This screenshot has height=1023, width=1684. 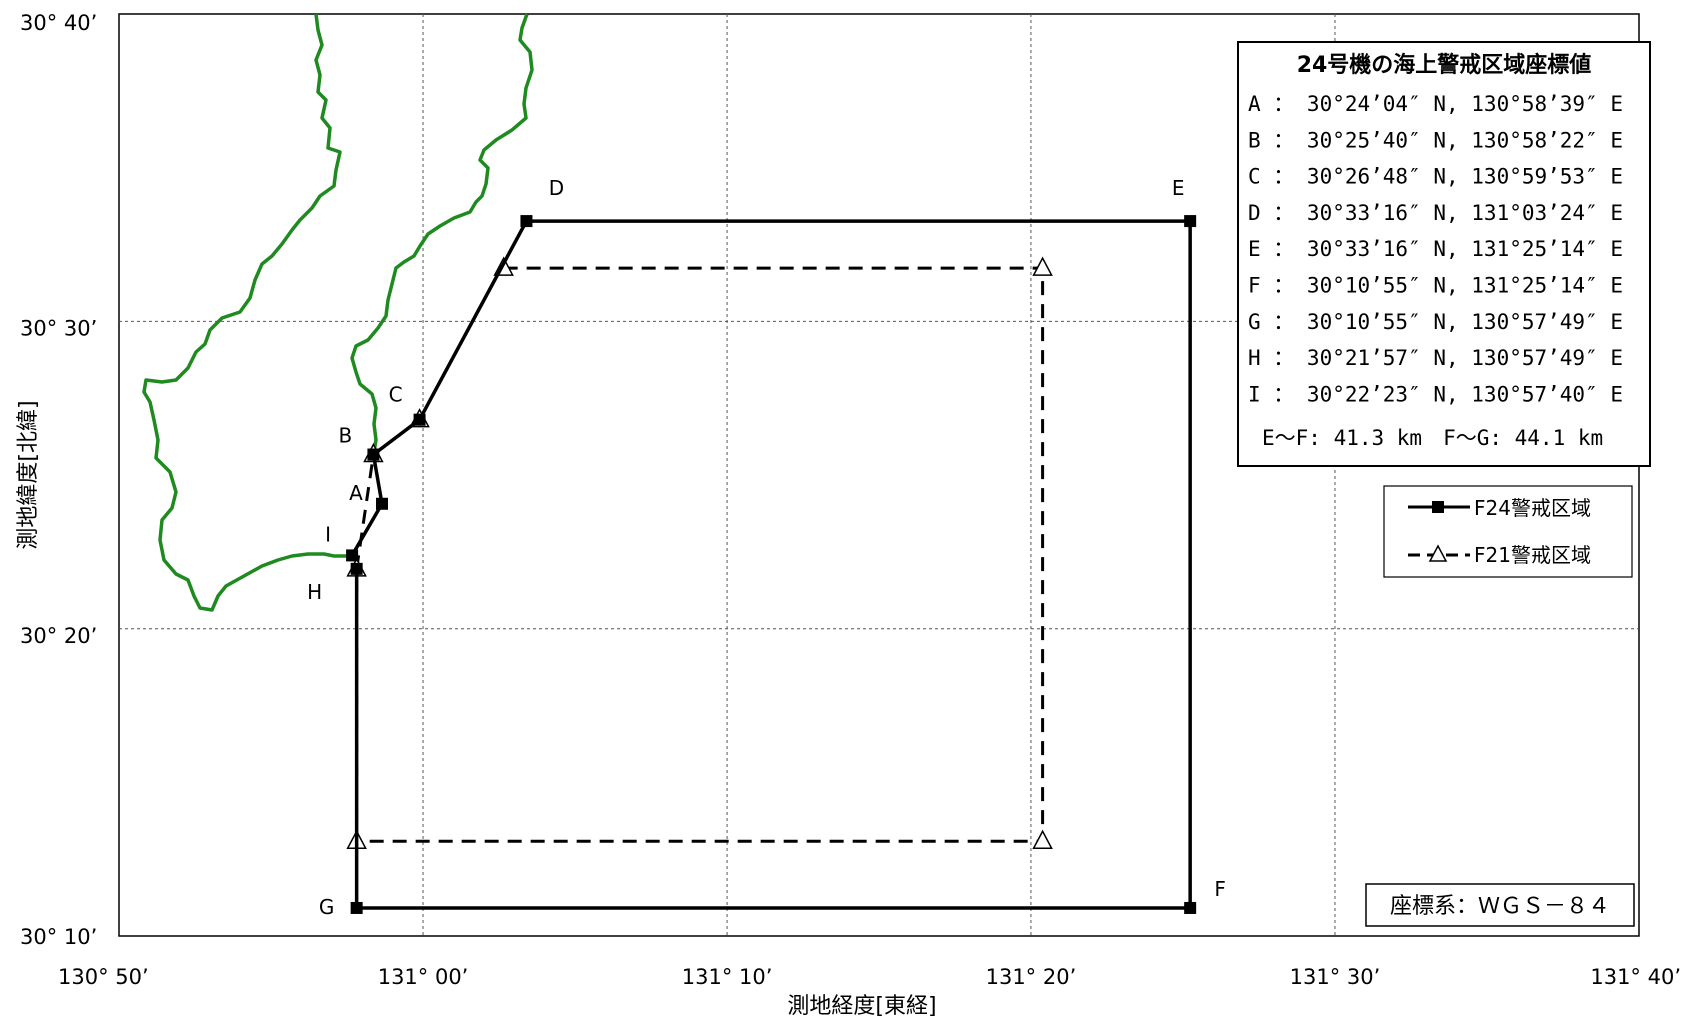 I want to click on legend-f21-label: F21警戒区域, so click(x=1532, y=555).